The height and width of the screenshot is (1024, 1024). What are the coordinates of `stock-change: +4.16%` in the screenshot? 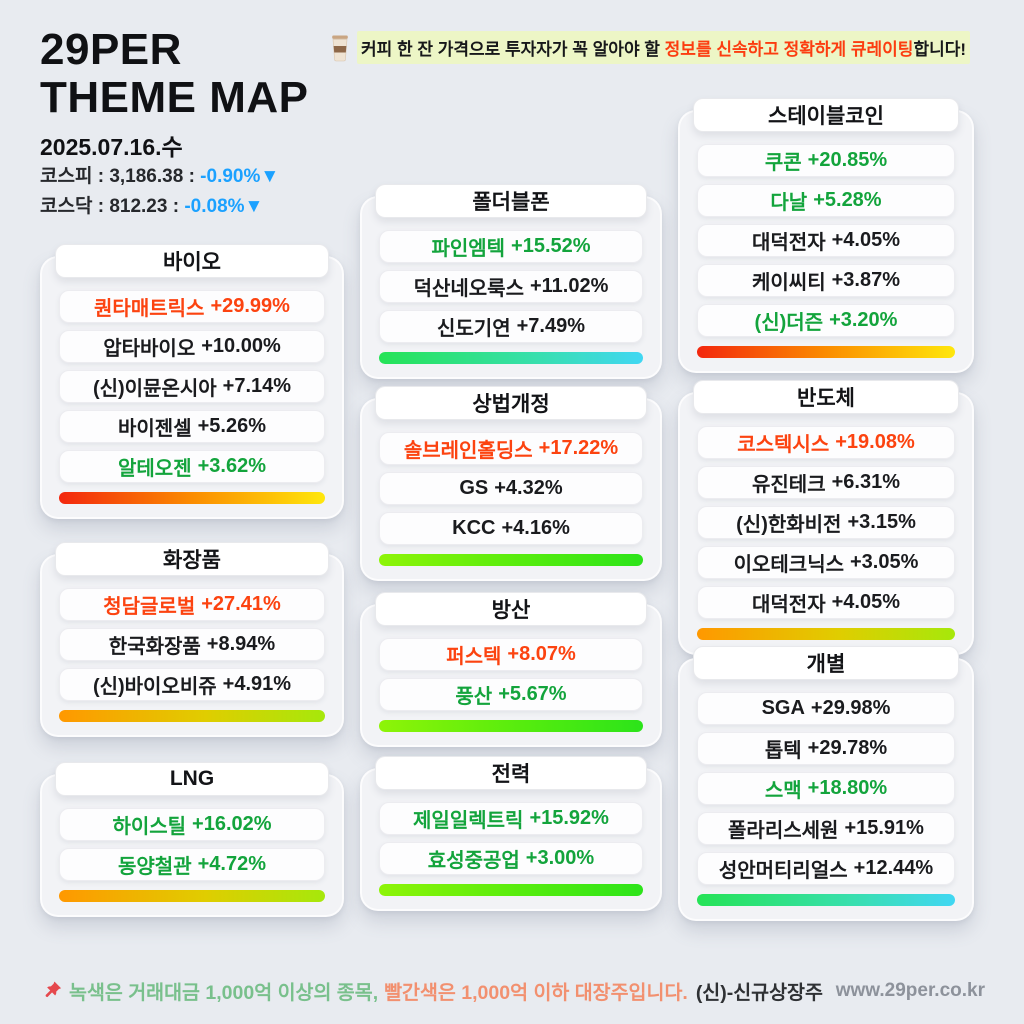 It's located at (535, 528).